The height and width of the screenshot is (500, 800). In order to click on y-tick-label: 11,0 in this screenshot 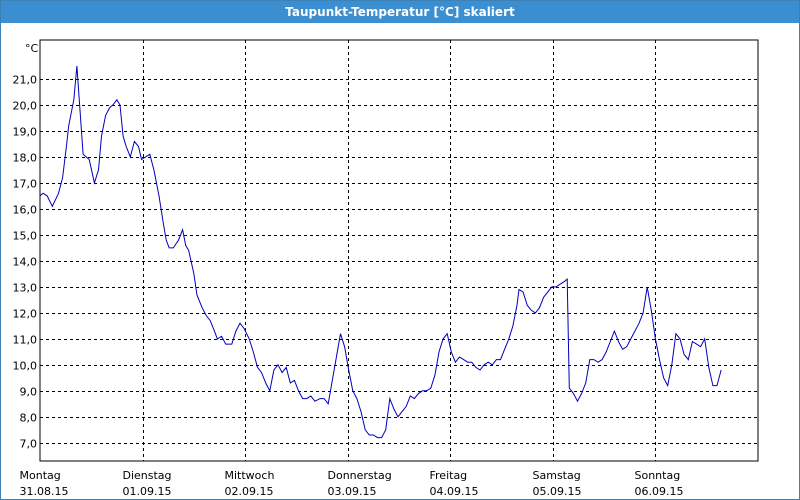, I will do `click(25, 340)`.